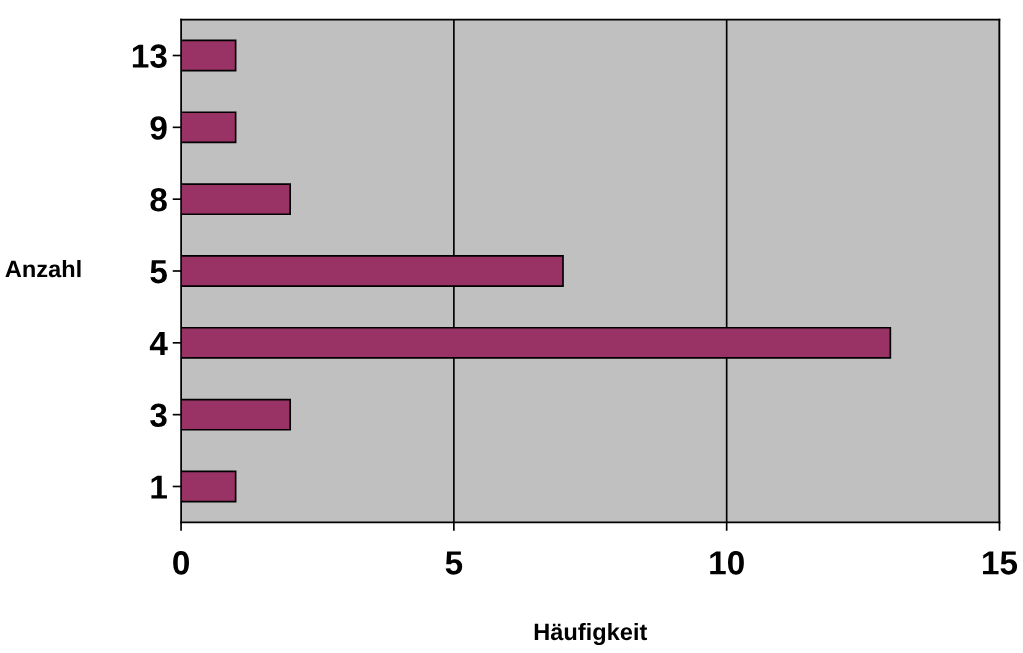 The height and width of the screenshot is (653, 1023). I want to click on x-tick-label: 10, so click(727, 563).